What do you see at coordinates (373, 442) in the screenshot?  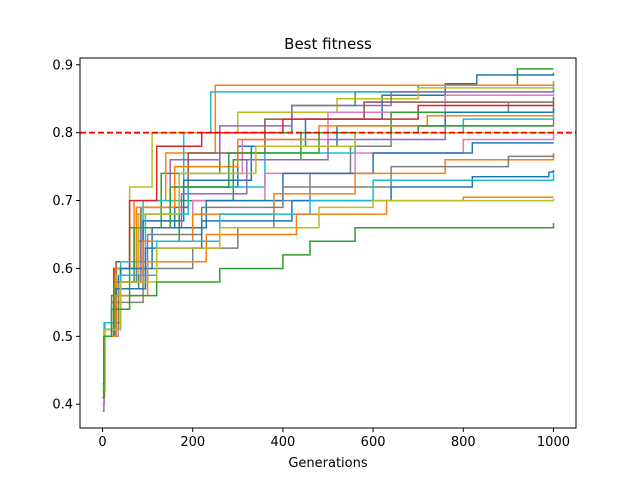 I see `x-tick-label: 600` at bounding box center [373, 442].